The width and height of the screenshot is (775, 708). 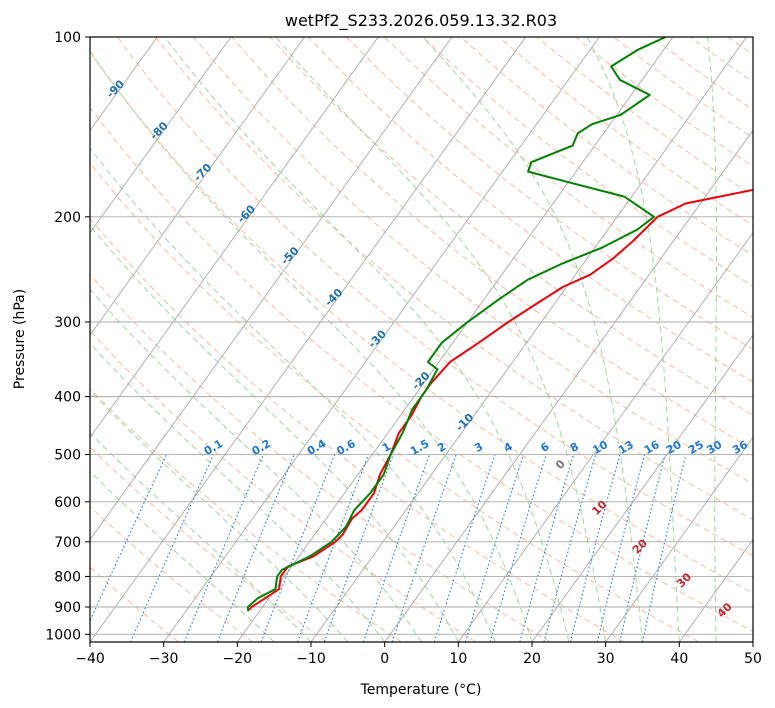 I want to click on y-tick-label: 300, so click(x=67, y=323).